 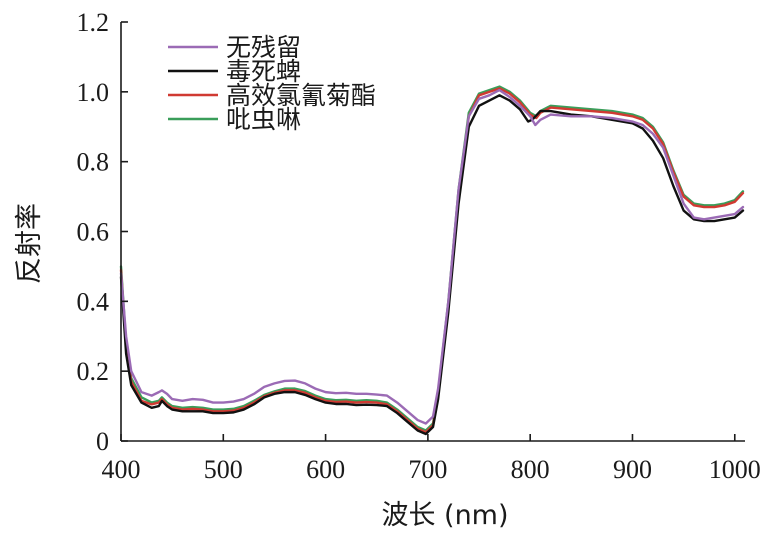 I want to click on y-ticks: 0 0.2 0.4 0.6 0.8 1.0 1.2, so click(x=102, y=232).